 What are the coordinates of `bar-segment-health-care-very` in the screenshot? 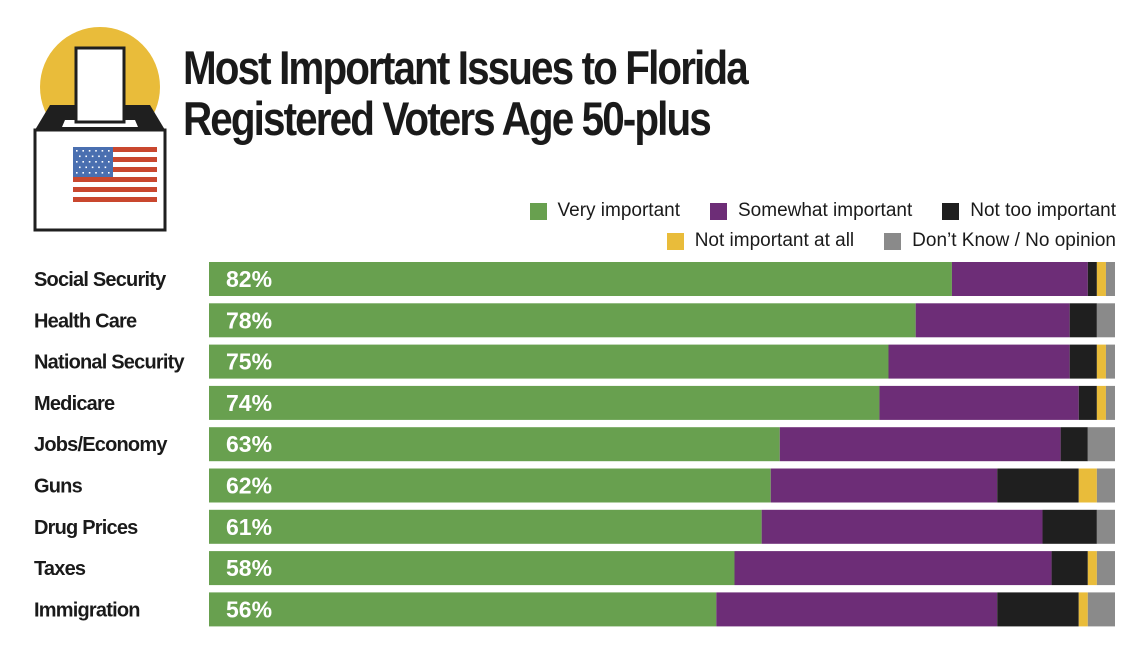 It's located at (562, 320).